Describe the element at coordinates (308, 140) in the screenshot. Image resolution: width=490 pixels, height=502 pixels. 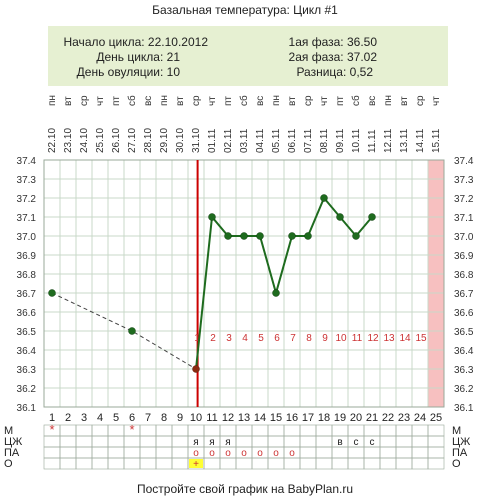
I see `date-label: 07.11` at that location.